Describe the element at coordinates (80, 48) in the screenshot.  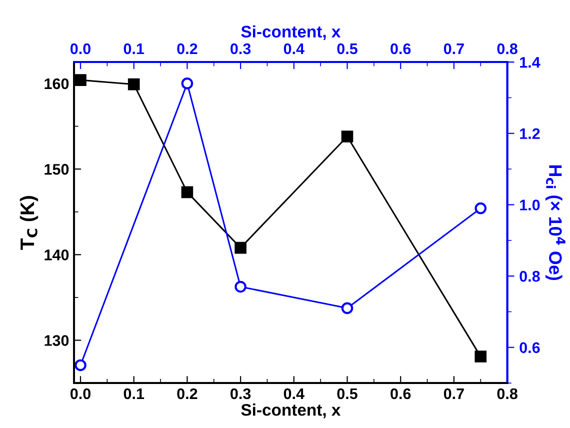
I see `x2-tick-label: 0.0` at that location.